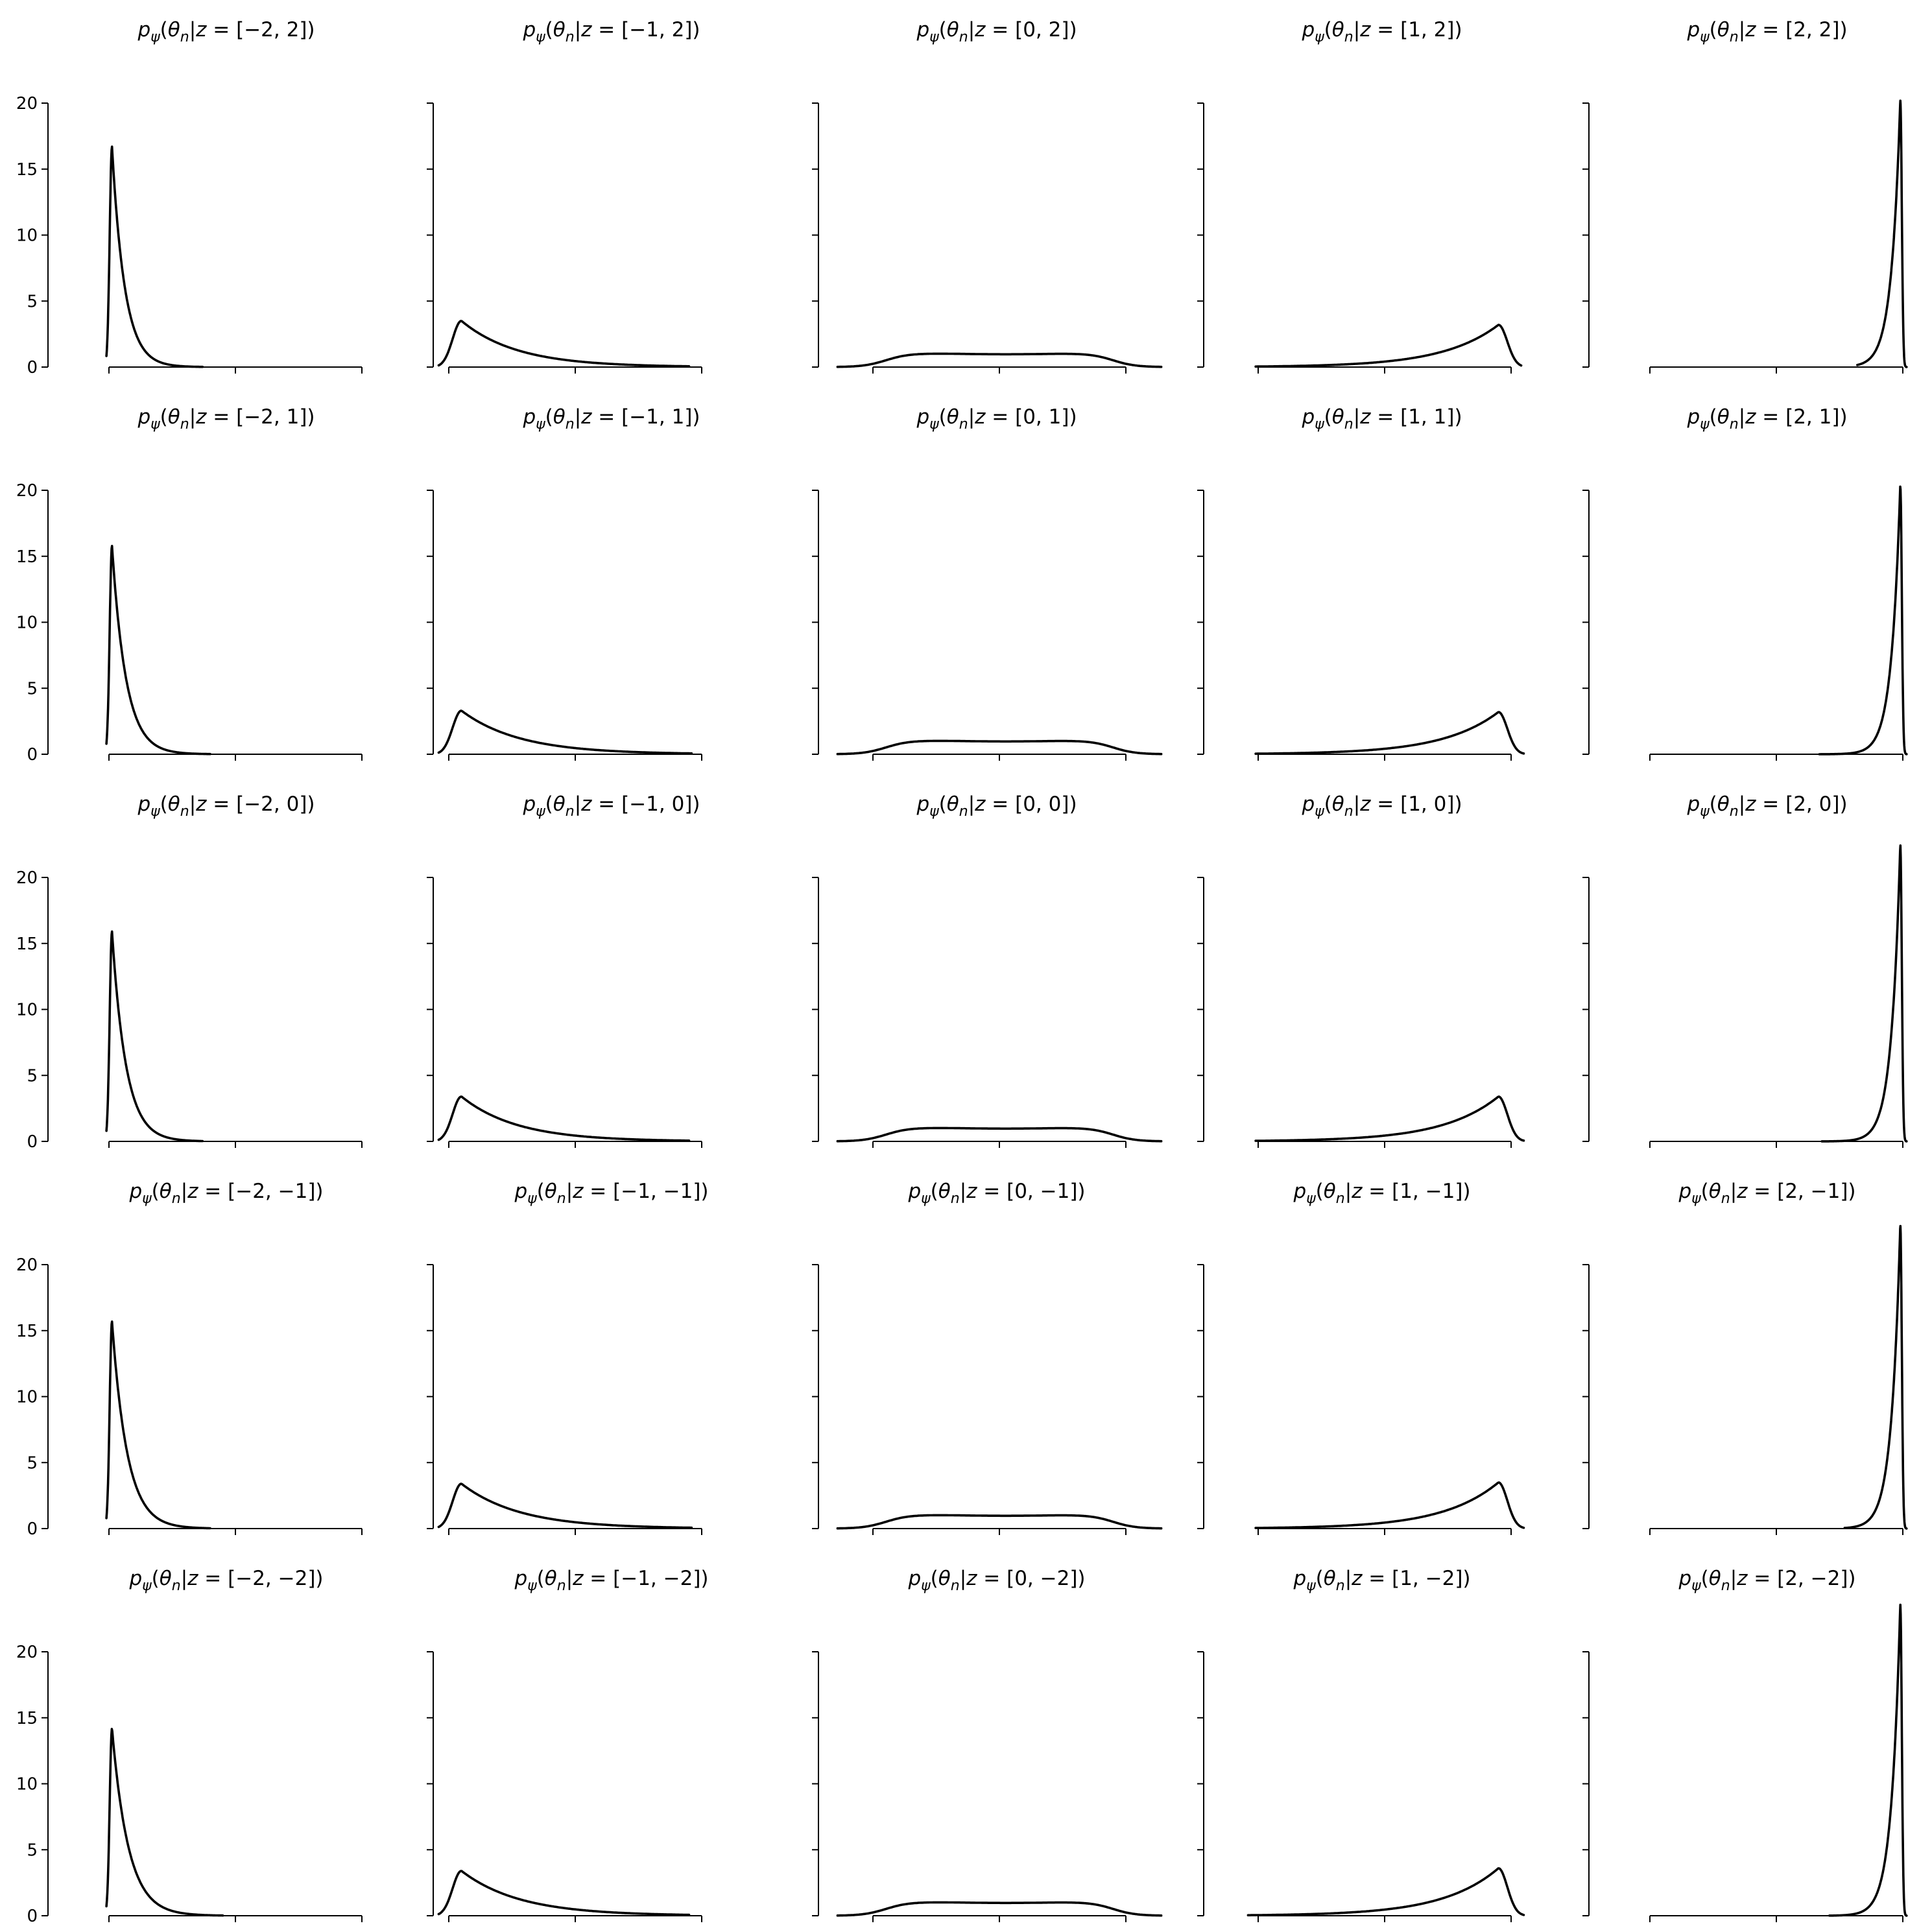 The height and width of the screenshot is (1930, 1932). What do you see at coordinates (1766, 419) in the screenshot?
I see `panel-title: pψ(θn|z = [2, 1])` at bounding box center [1766, 419].